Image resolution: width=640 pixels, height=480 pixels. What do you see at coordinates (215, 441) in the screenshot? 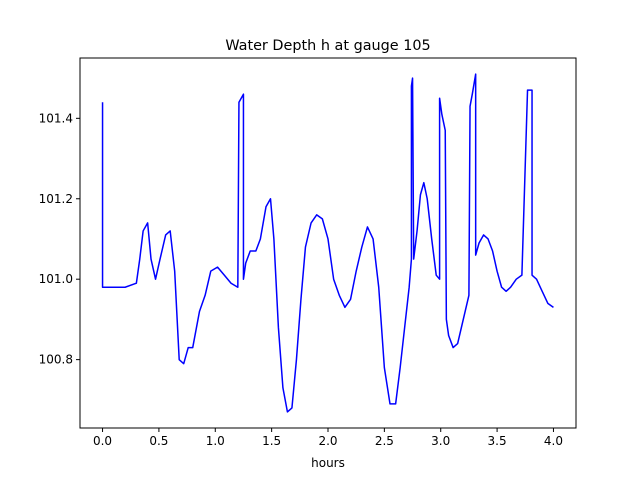
I see `x-tick-label: 1.0` at bounding box center [215, 441].